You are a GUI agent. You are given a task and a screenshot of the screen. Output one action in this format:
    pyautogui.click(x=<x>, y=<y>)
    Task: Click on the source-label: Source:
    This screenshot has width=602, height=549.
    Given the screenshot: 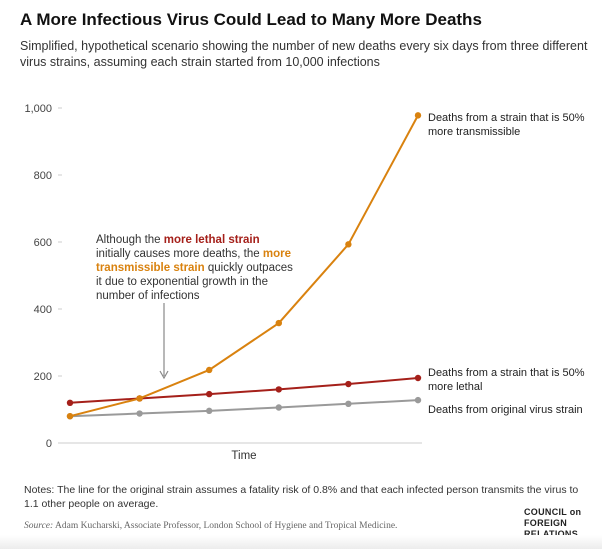 What is the action you would take?
    pyautogui.click(x=39, y=526)
    